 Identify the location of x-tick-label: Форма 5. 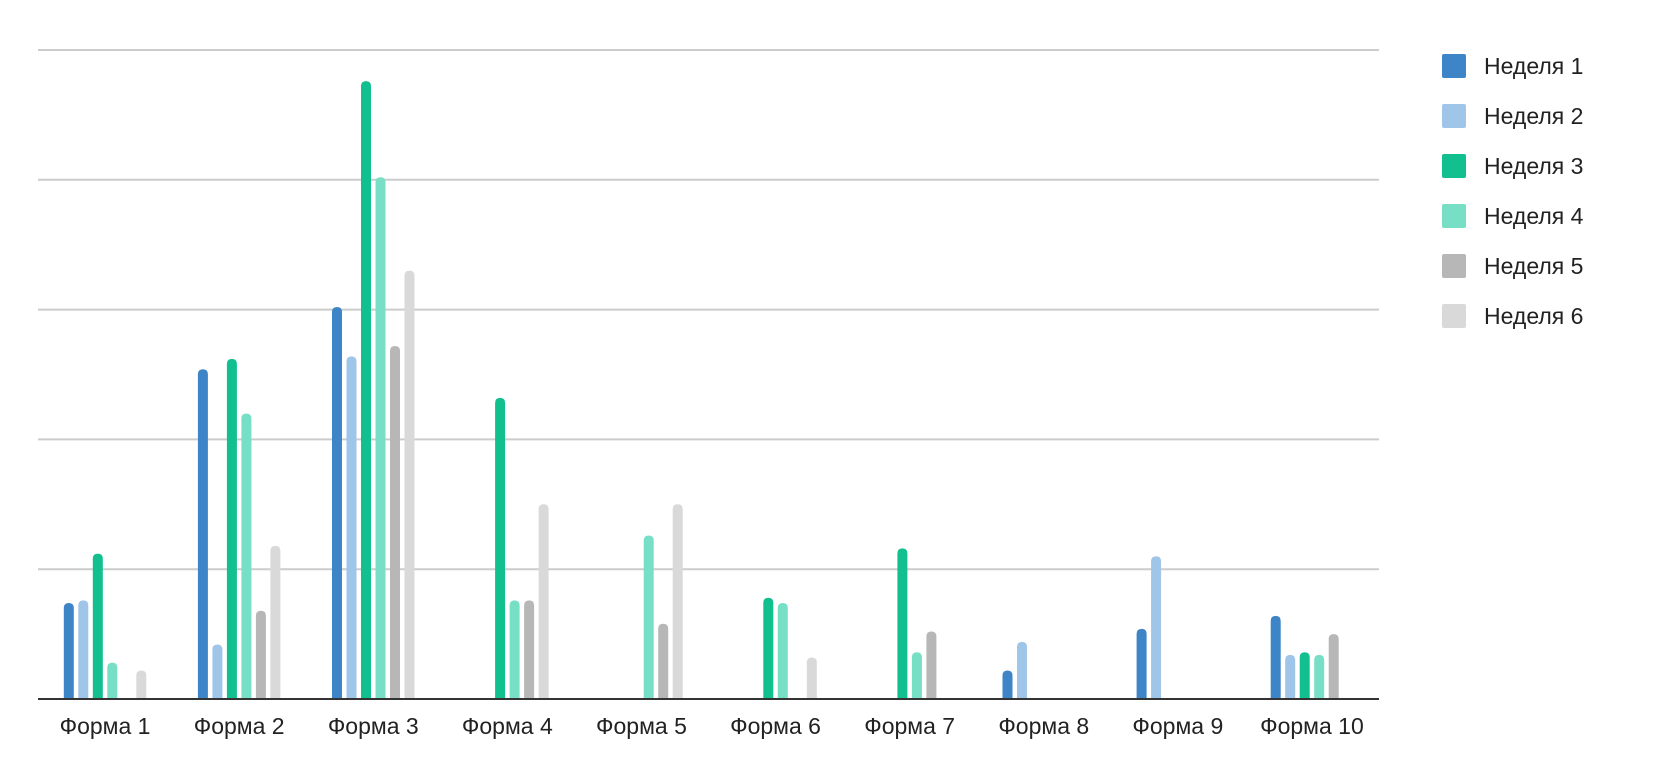
(641, 726).